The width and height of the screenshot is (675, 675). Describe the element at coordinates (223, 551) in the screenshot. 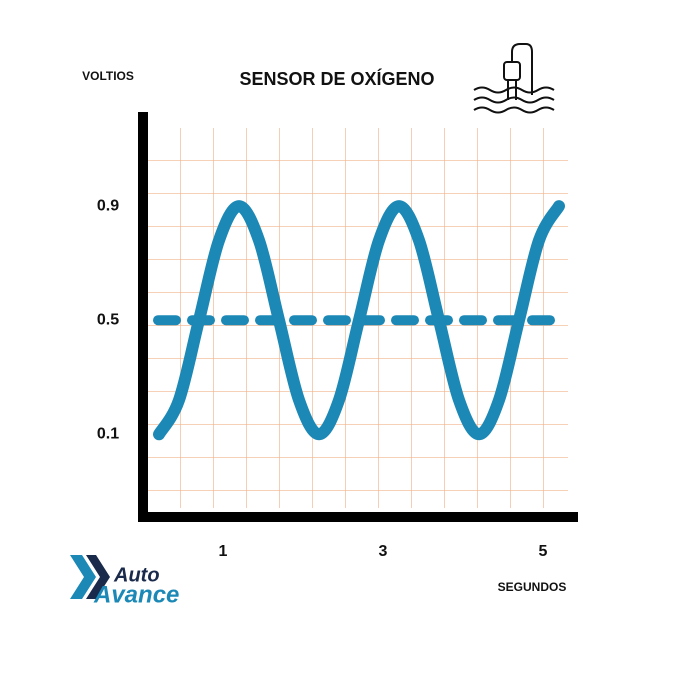

I see `x-tick-label: 1` at that location.